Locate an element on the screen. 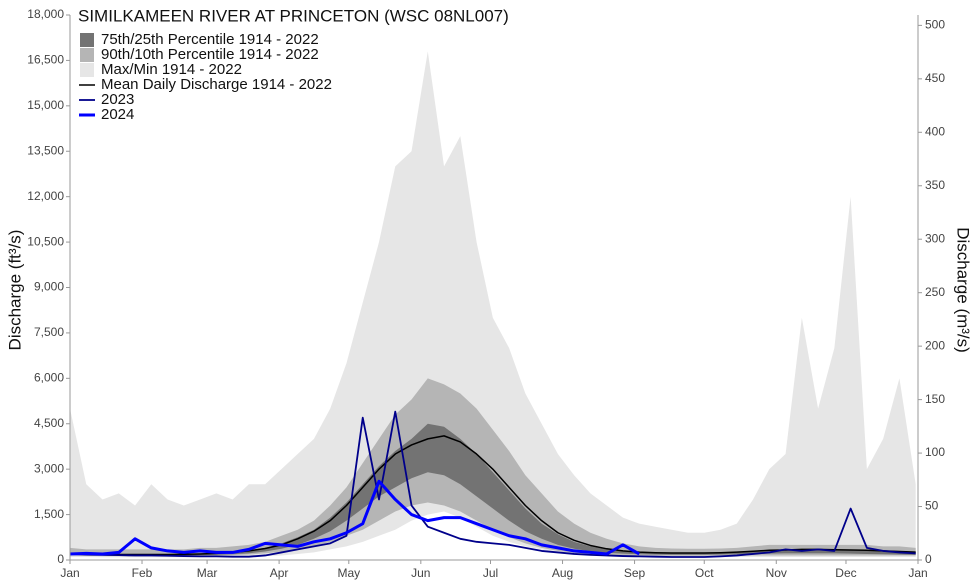 The height and width of the screenshot is (584, 975). x-tick-label: Nov is located at coordinates (776, 573).